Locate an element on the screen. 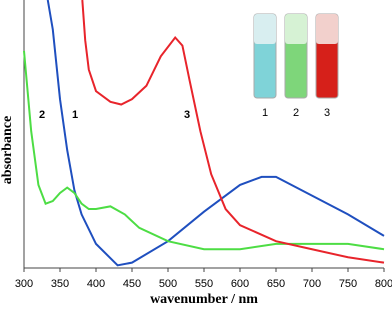 The image size is (392, 309). x-tick-label: 500 is located at coordinates (168, 284).